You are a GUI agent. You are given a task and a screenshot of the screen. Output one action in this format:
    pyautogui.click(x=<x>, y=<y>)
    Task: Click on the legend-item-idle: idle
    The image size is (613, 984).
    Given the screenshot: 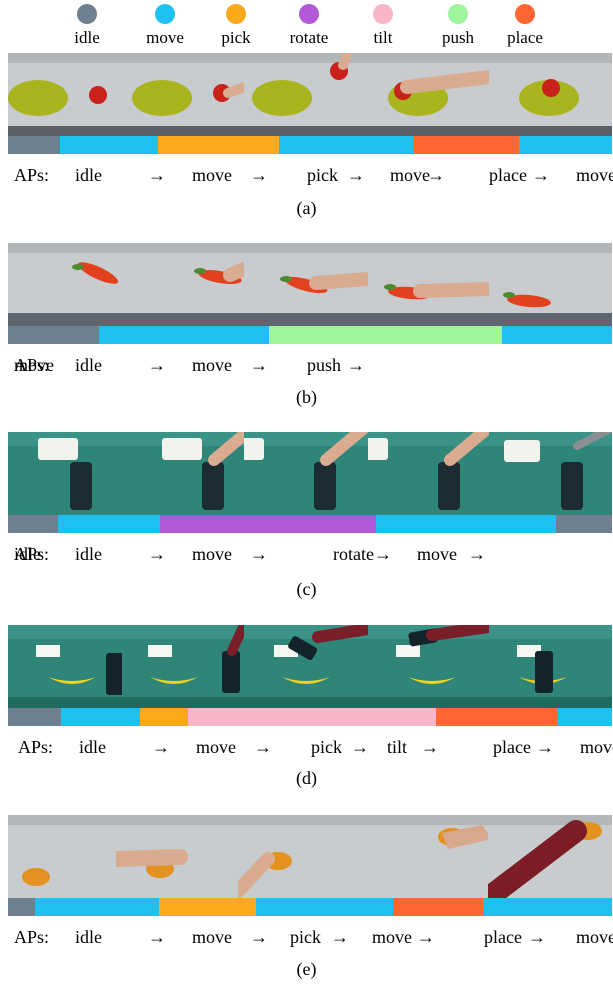 What is the action you would take?
    pyautogui.click(x=87, y=26)
    